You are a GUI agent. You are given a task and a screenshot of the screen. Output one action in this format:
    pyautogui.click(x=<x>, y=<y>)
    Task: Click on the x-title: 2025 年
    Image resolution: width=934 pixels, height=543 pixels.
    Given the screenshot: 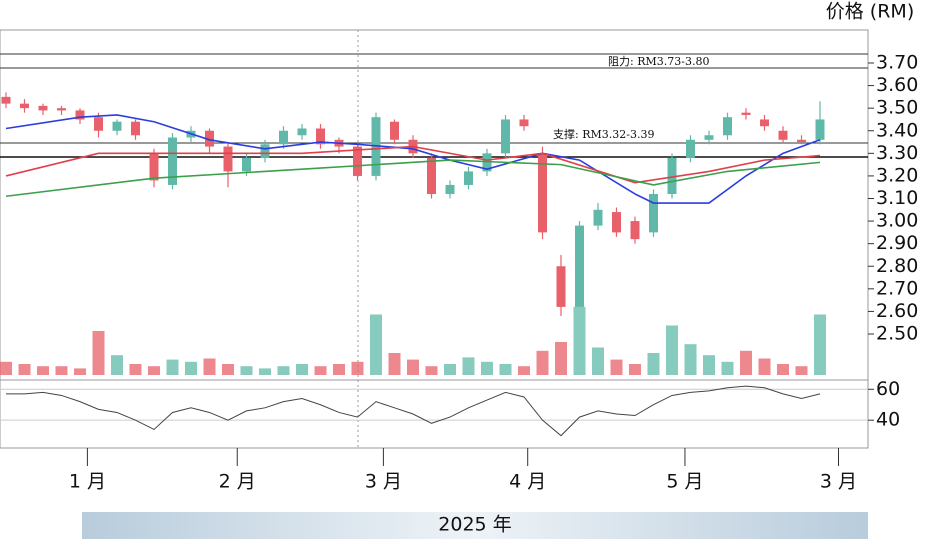 What is the action you would take?
    pyautogui.click(x=474, y=525)
    